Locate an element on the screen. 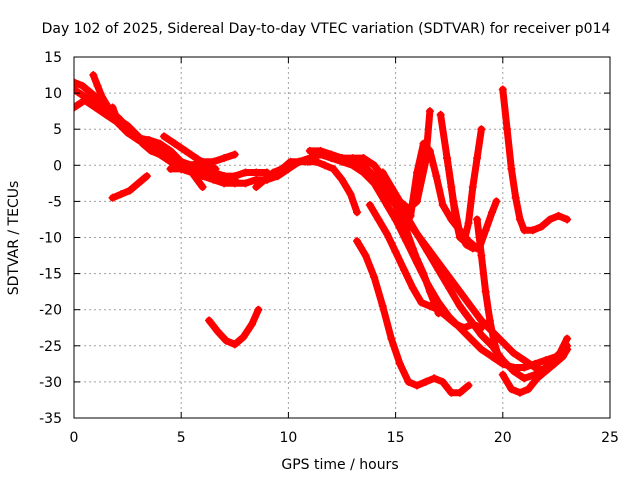  y-tick-label: 0 is located at coordinates (57, 166).